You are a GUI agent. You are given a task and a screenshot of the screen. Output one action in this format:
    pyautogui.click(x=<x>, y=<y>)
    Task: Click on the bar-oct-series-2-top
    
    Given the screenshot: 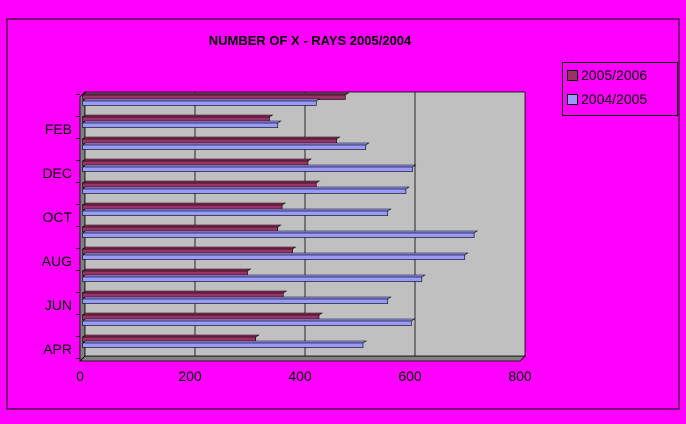 What is the action you would take?
    pyautogui.click(x=236, y=210)
    